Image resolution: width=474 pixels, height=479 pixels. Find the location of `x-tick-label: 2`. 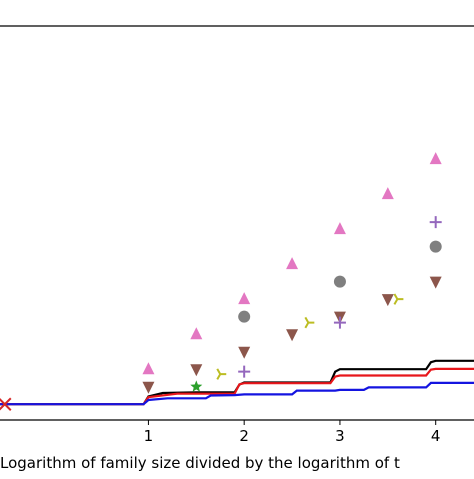

x-tick-label: 2 is located at coordinates (244, 436).